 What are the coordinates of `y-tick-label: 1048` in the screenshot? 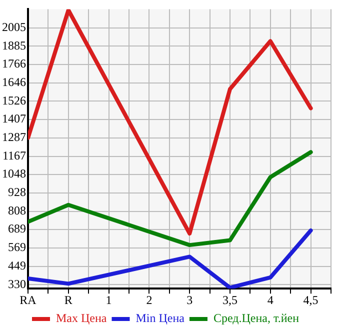 It's located at (14, 173).